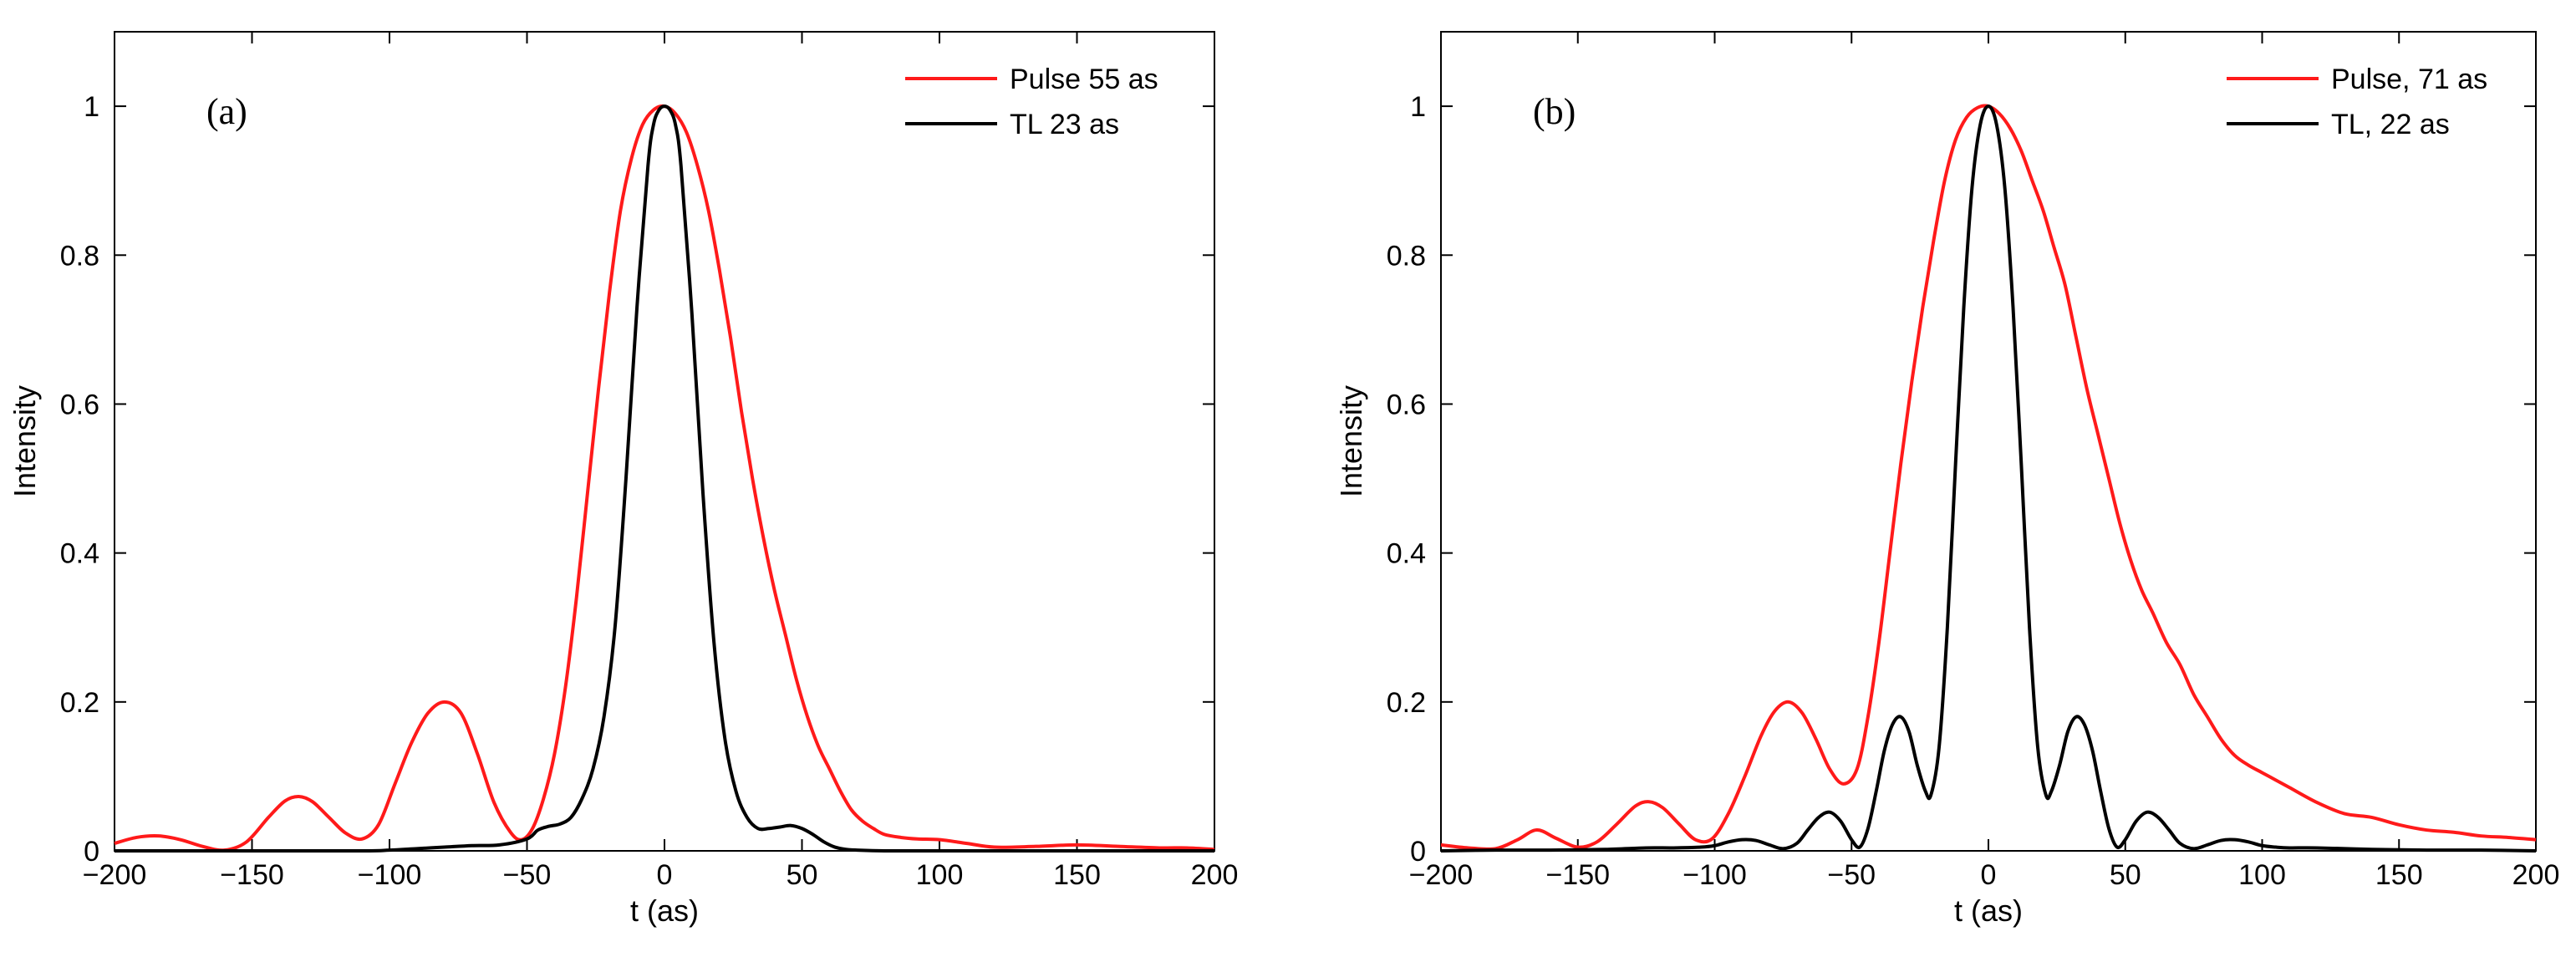  I want to click on legend-label-tl: TL, 22 as, so click(2390, 124).